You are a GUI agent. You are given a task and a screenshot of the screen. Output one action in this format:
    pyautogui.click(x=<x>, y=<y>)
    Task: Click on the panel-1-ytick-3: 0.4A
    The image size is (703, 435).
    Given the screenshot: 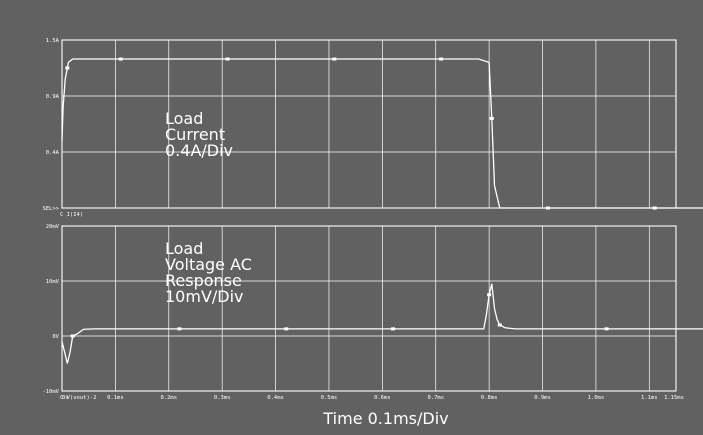 What is the action you would take?
    pyautogui.click(x=53, y=153)
    